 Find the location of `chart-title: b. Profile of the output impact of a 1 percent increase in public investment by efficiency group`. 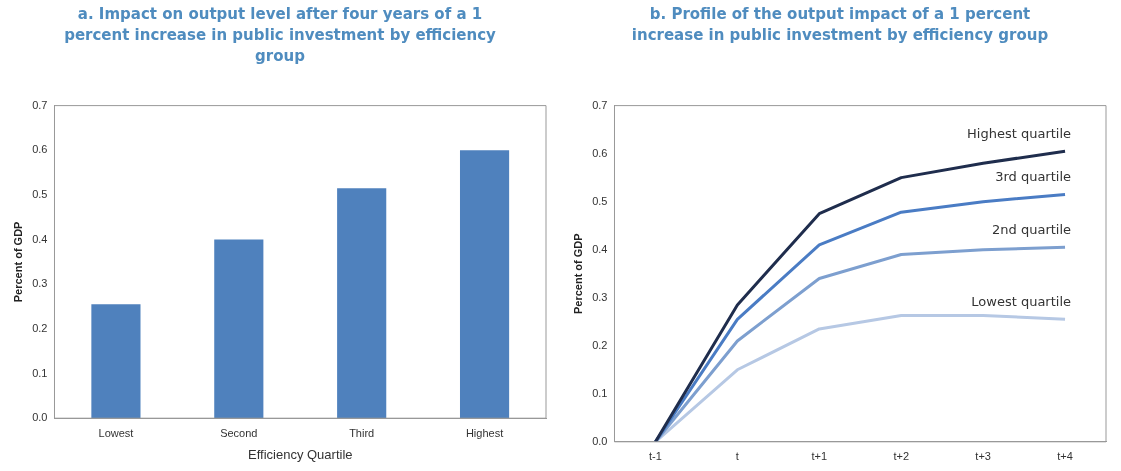

chart-title: b. Profile of the output impact of a 1 percent increase in public investment by efficiency group is located at coordinates (840, 25).